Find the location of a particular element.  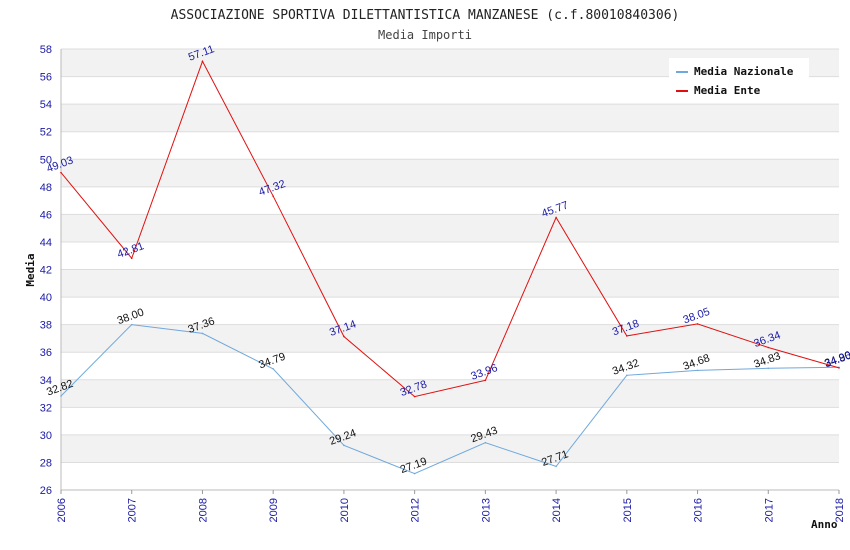

y-tick-label: 52 is located at coordinates (46, 133).